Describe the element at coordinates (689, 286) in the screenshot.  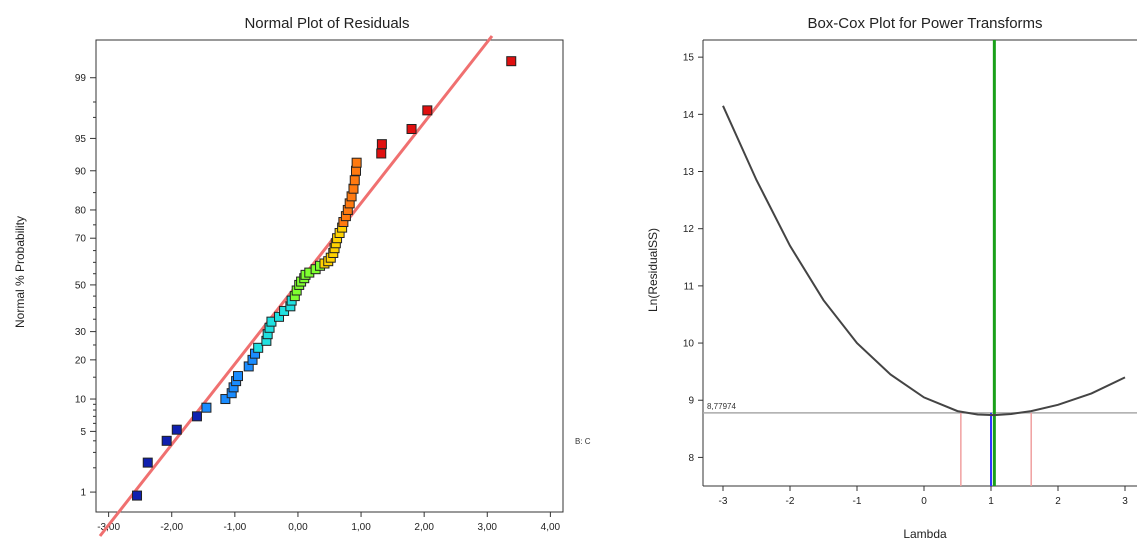
I see `y-tick-label: 11` at that location.